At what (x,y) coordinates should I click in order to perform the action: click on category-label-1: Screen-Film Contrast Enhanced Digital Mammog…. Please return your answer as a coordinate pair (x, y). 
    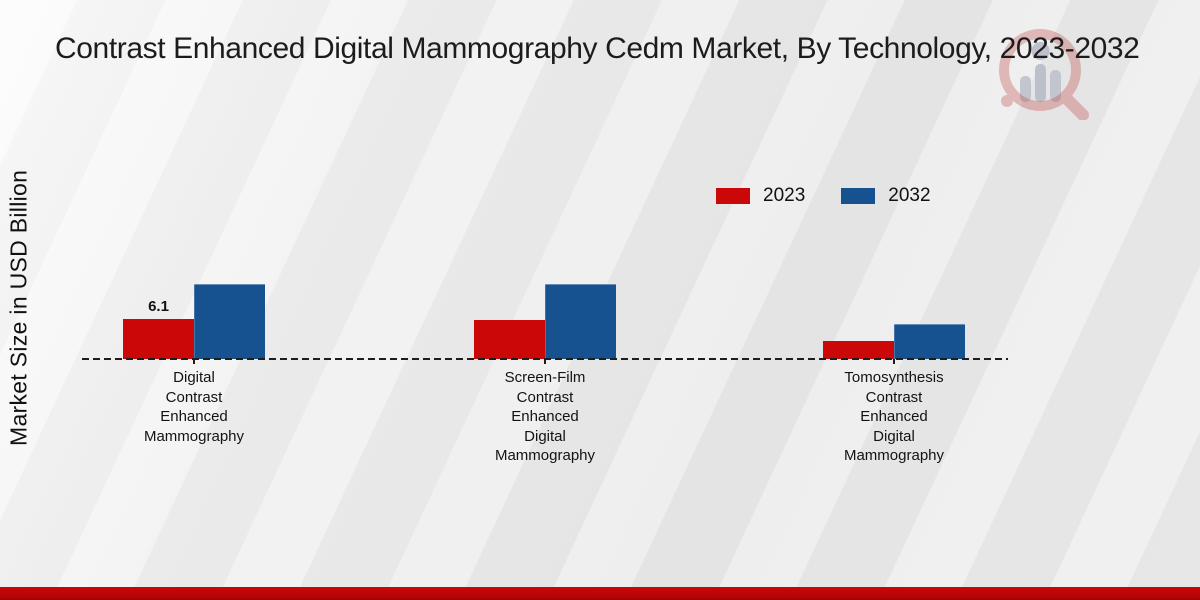
    Looking at the image, I should click on (545, 416).